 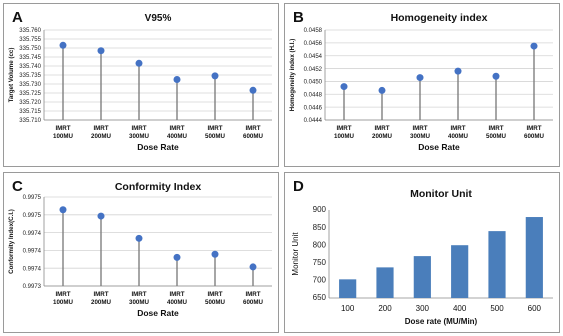 What do you see at coordinates (30, 31) in the screenshot?
I see `y-tick-label: 335.760` at bounding box center [30, 31].